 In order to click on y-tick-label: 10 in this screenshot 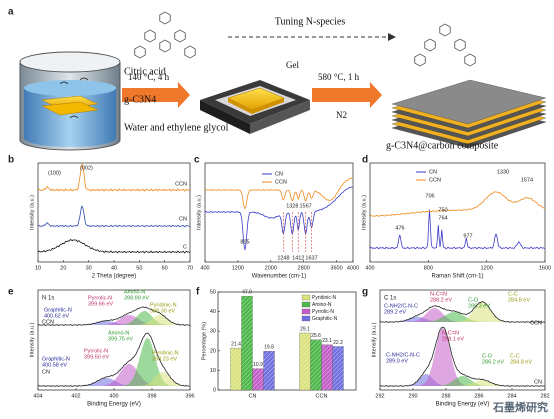, I will do `click(213, 371)`.